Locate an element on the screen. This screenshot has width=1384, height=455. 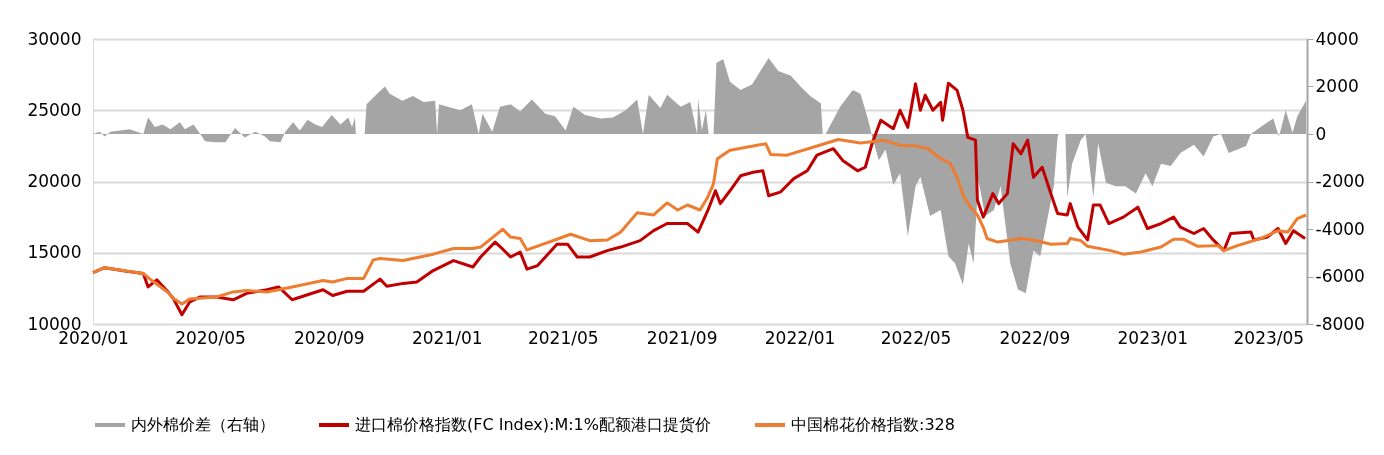
x-tick-label: 2023/01 is located at coordinates (1153, 337).